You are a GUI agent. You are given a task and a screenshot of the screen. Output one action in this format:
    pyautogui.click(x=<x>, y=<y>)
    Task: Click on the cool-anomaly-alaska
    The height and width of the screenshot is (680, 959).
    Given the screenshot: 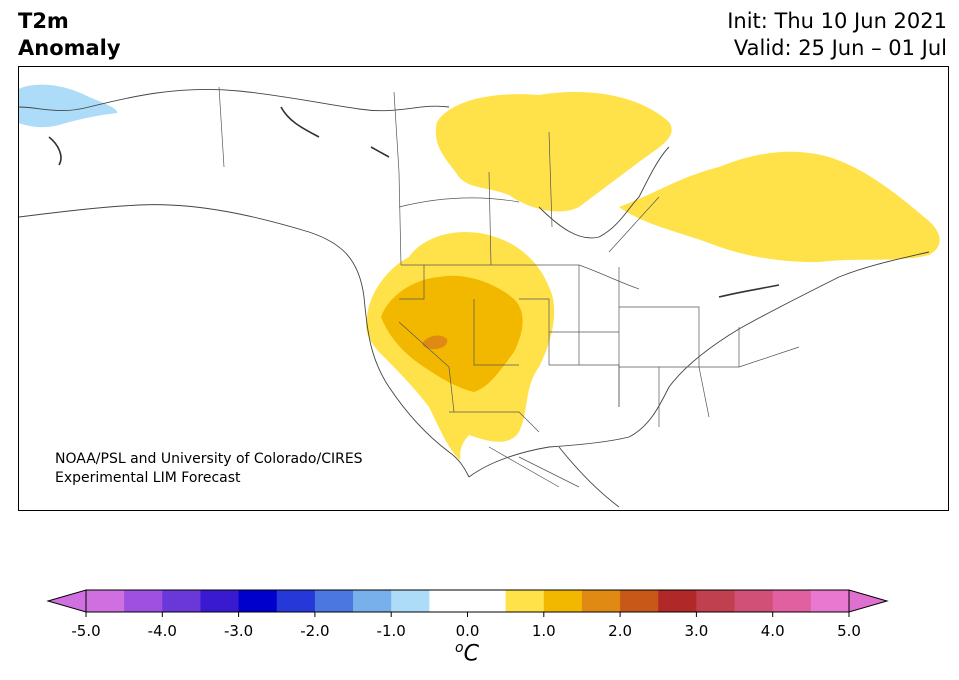 What is the action you would take?
    pyautogui.click(x=68, y=106)
    